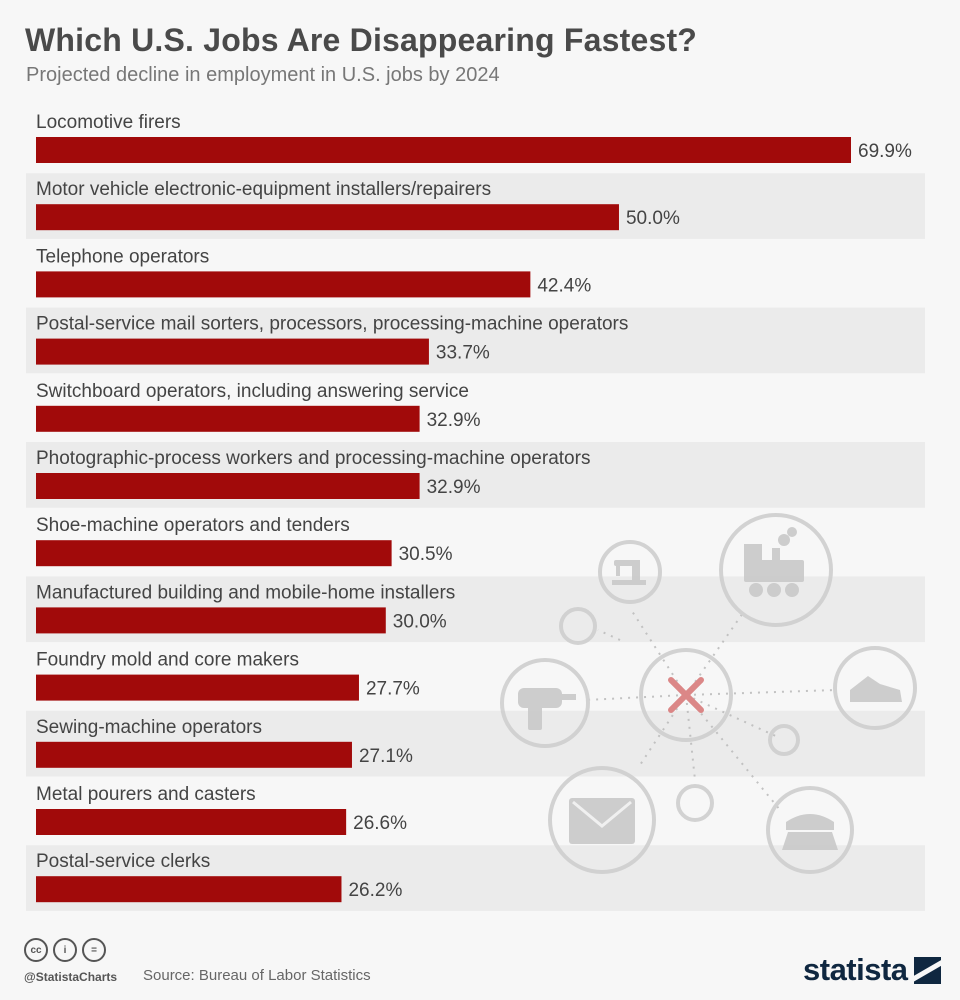  Describe the element at coordinates (653, 218) in the screenshot. I see `value-label: 50.0%` at that location.